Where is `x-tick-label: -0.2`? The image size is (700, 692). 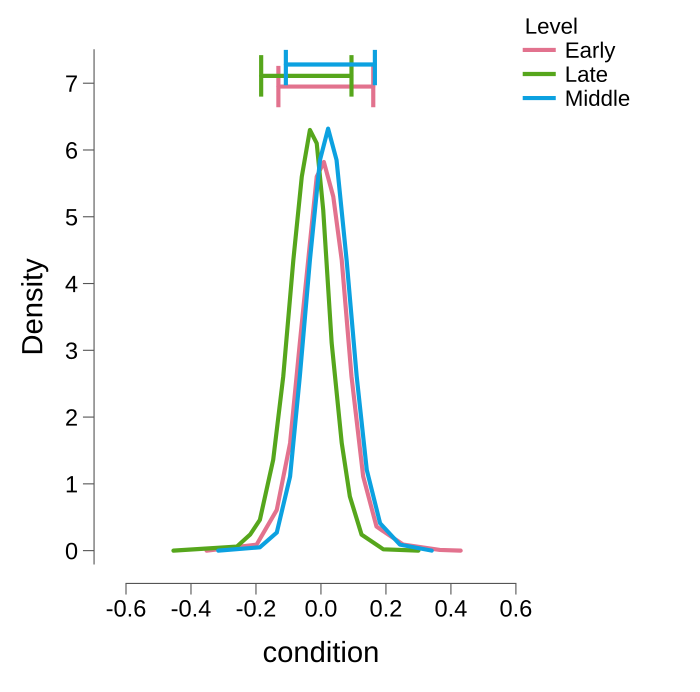
x-tick-label: -0.2 is located at coordinates (256, 608).